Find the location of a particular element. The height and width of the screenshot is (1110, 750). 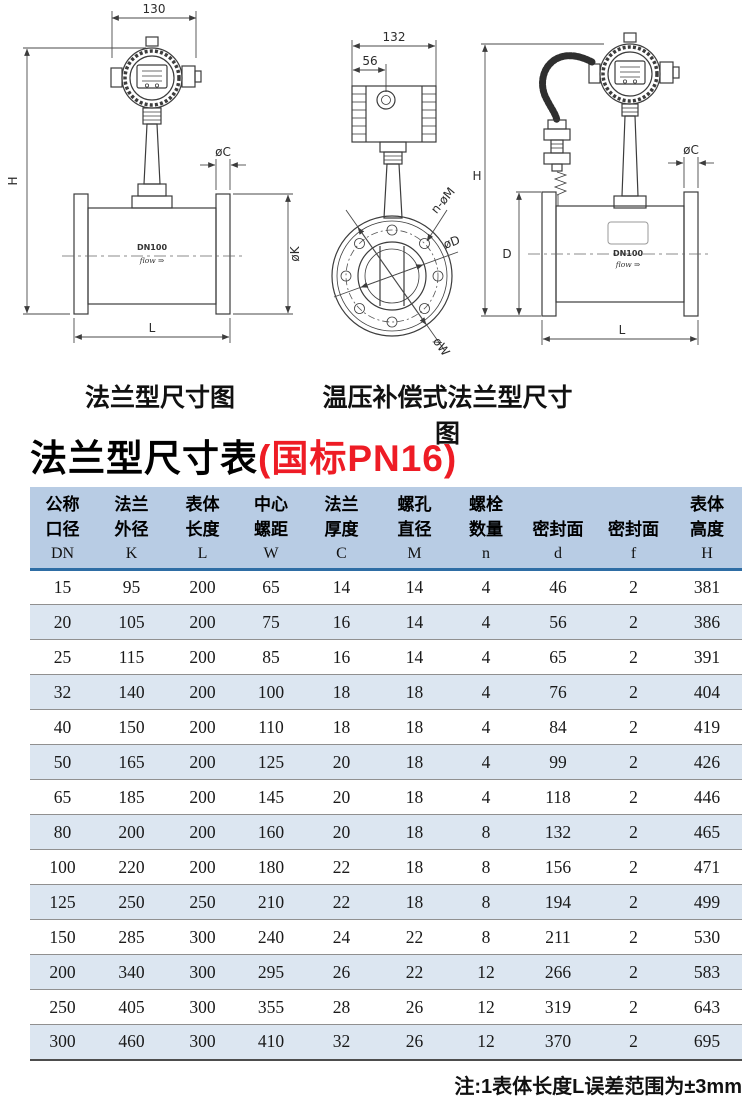

cell-d: 99 is located at coordinates (558, 761).